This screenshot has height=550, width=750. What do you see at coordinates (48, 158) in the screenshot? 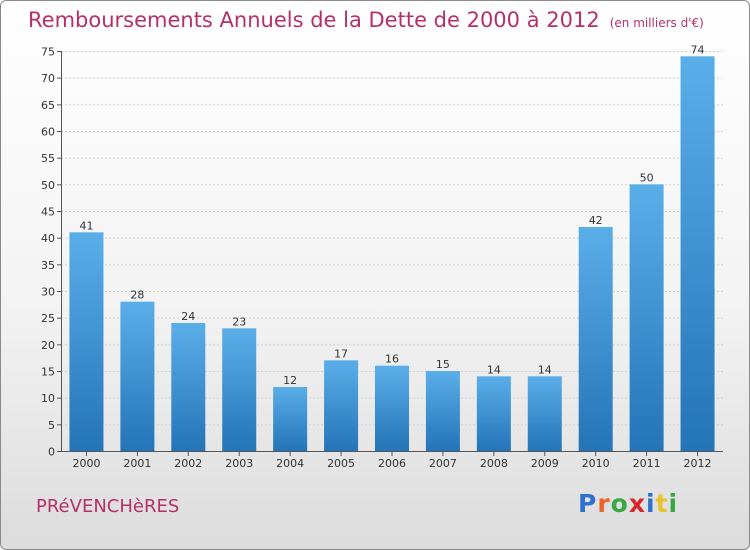
I see `y-tick-label: 55` at bounding box center [48, 158].